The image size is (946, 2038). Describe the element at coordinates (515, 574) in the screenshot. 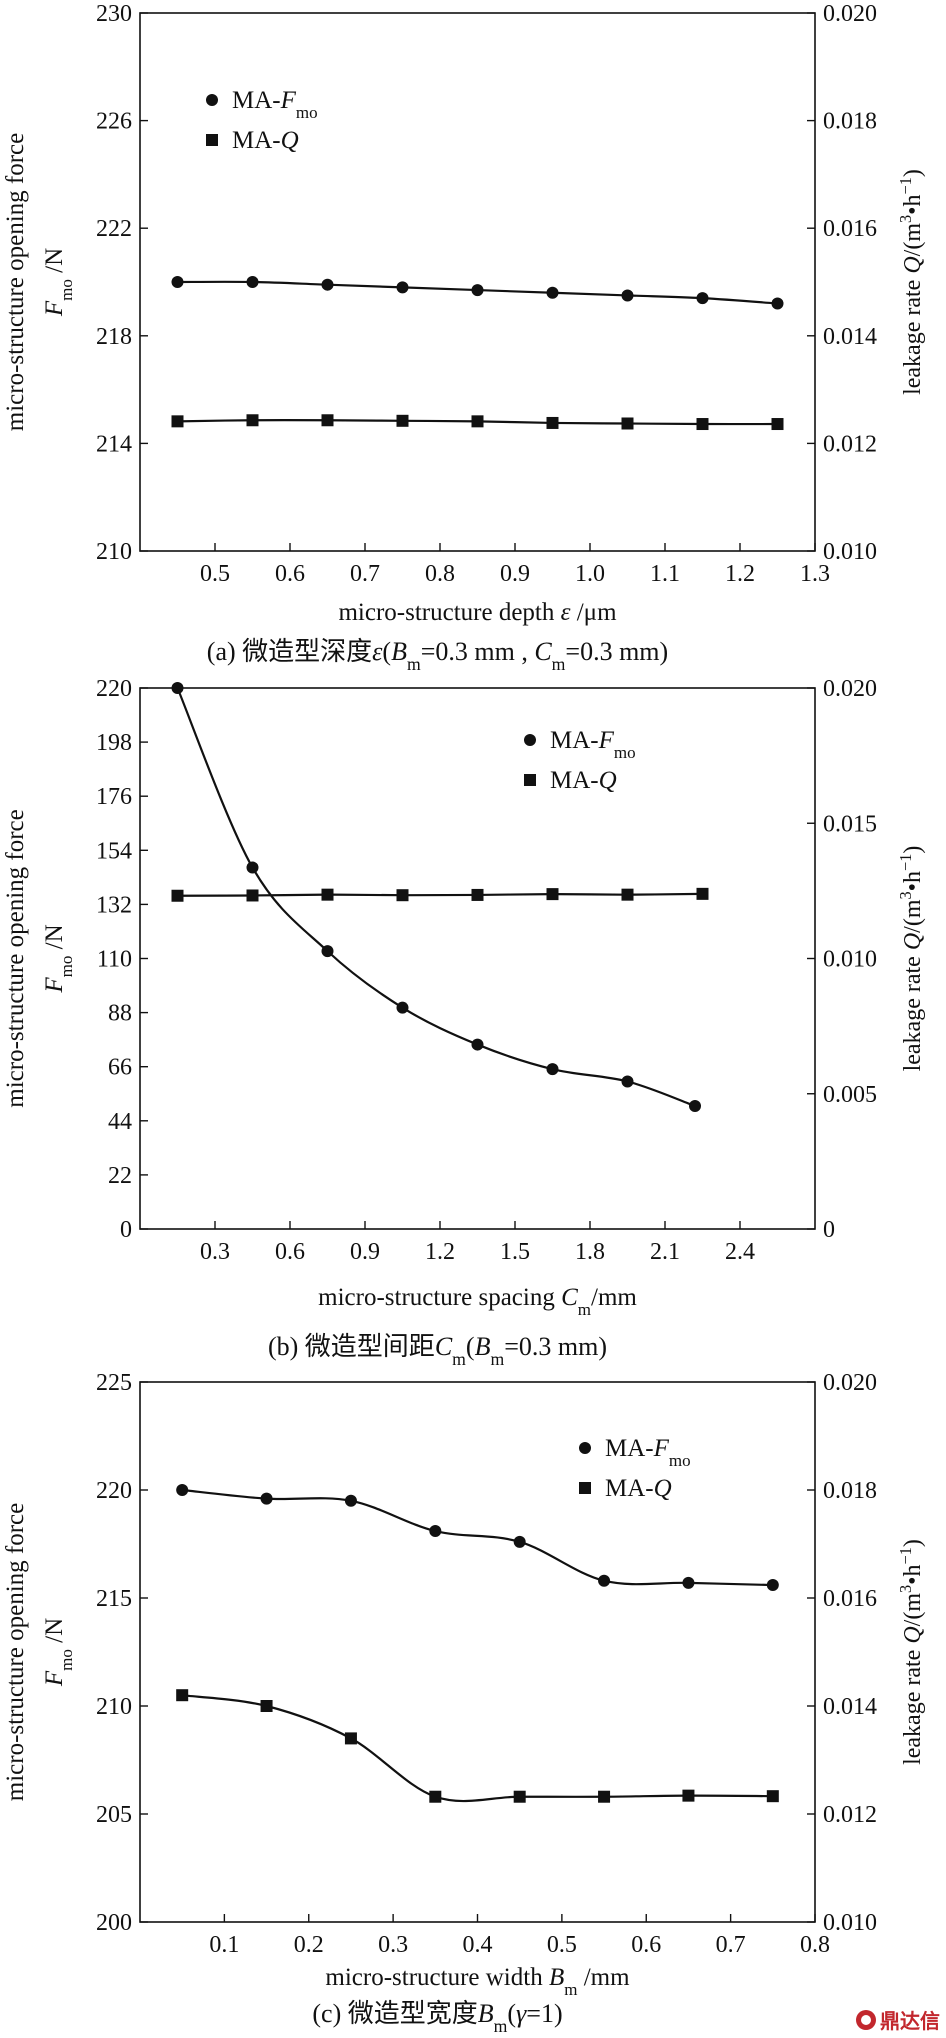

I see `x-tick-label: 0.9` at that location.